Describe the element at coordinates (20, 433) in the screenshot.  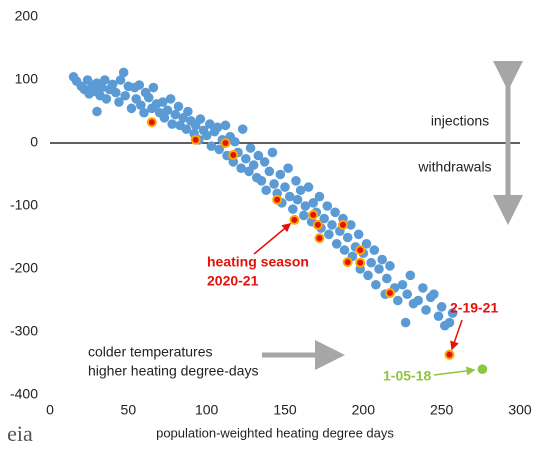
I see `logo: eia` at that location.